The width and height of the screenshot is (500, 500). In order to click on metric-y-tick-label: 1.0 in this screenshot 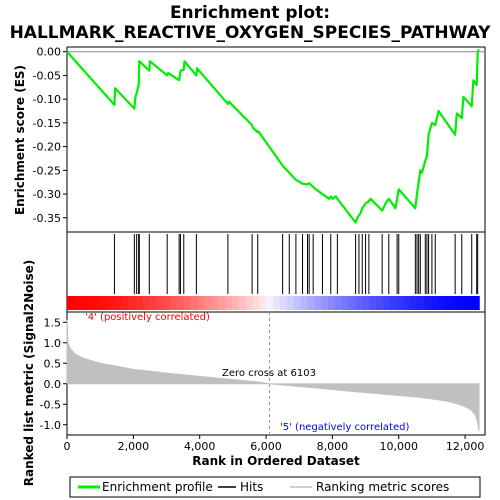, I will do `click(53, 343)`.